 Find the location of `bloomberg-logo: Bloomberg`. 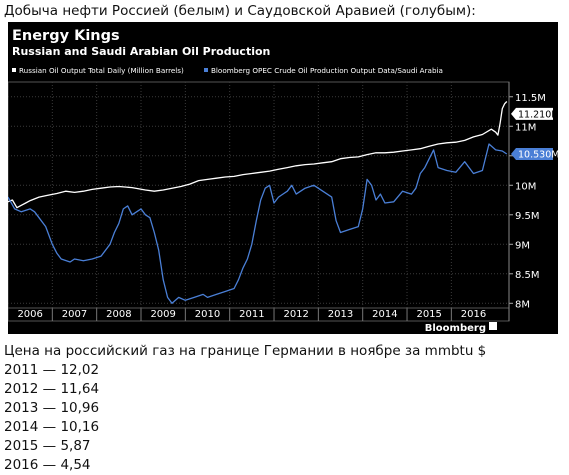

bloomberg-logo: Bloomberg is located at coordinates (455, 328).